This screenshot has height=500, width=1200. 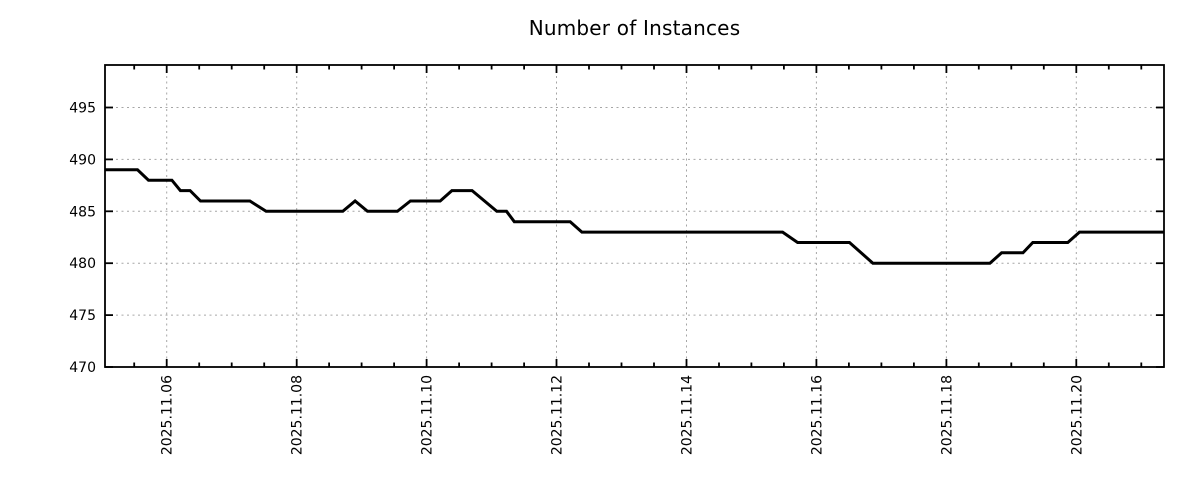 I want to click on x-tick-label: 2025.11.14, so click(x=688, y=415).